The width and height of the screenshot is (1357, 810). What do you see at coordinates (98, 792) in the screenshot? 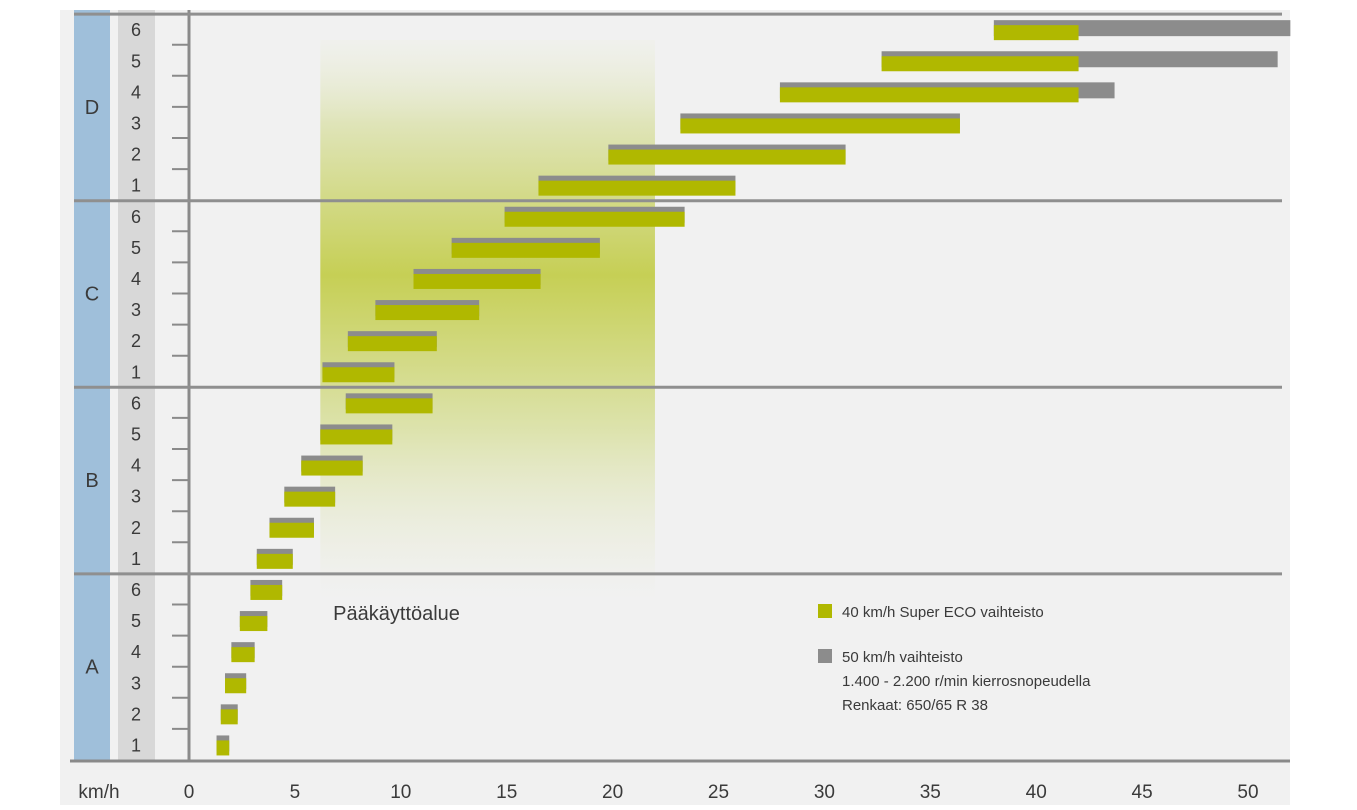
I see `x-unit-label: km/h` at bounding box center [98, 792].